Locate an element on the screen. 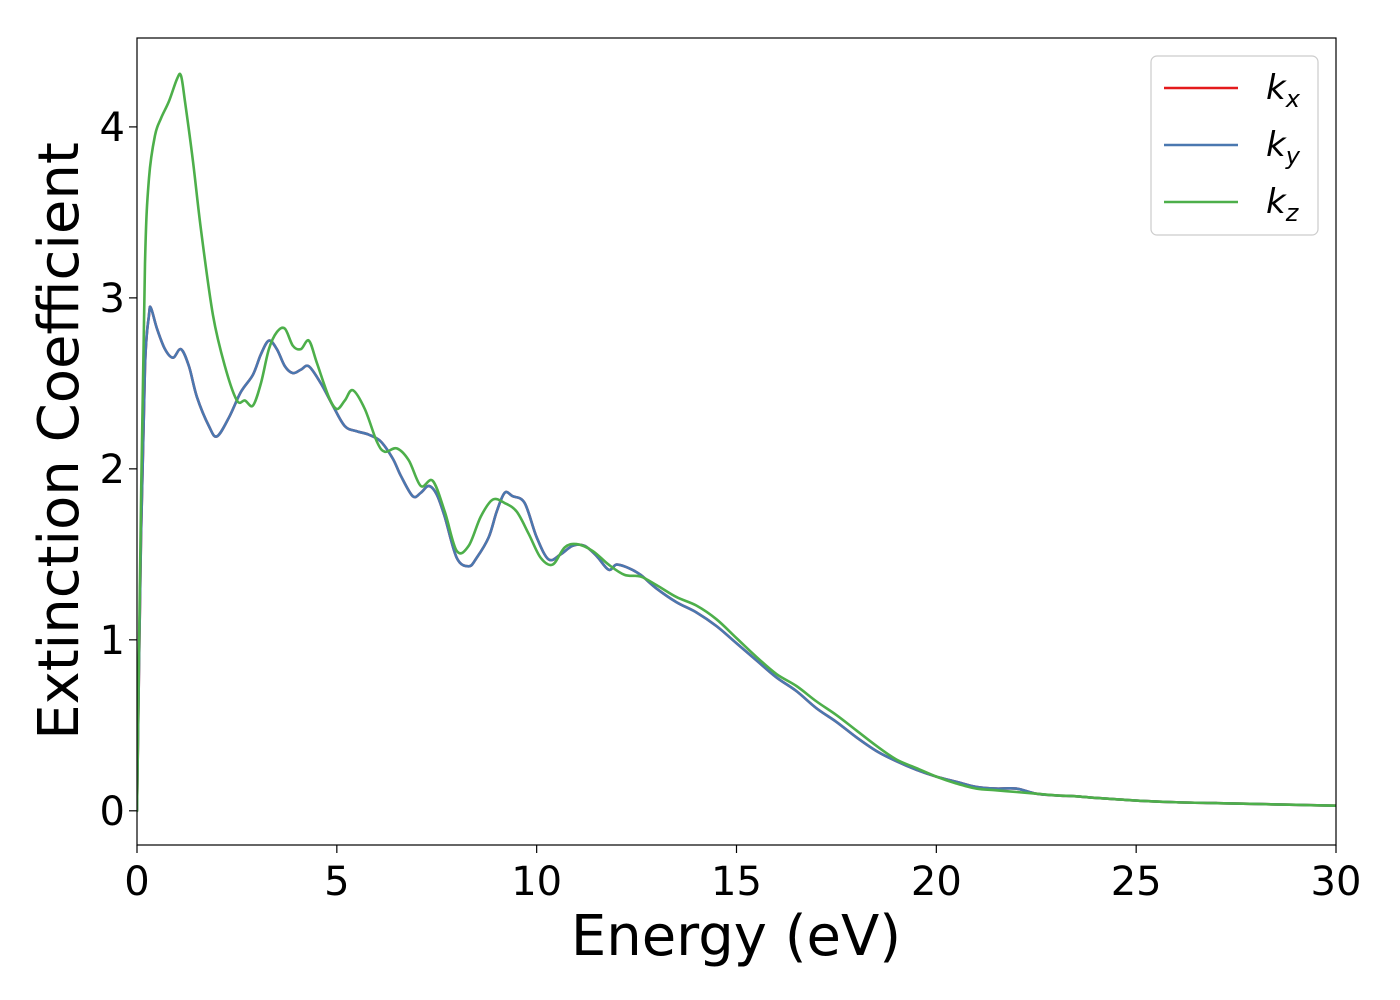  y-tick-label: 4 is located at coordinates (112, 128).